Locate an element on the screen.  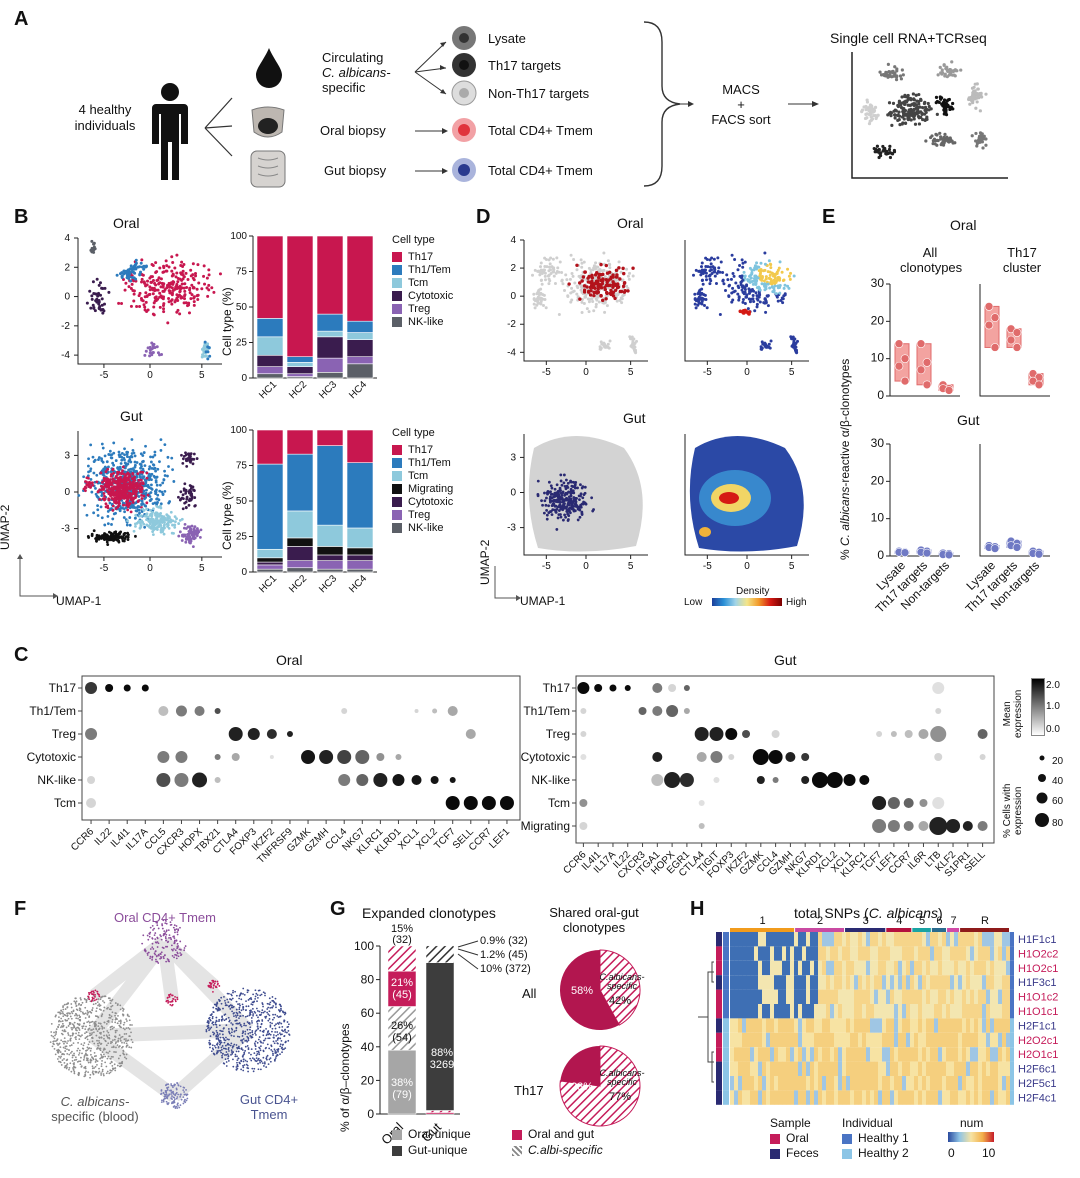
x-tick-label: 0 is located at coordinates (747, 372).